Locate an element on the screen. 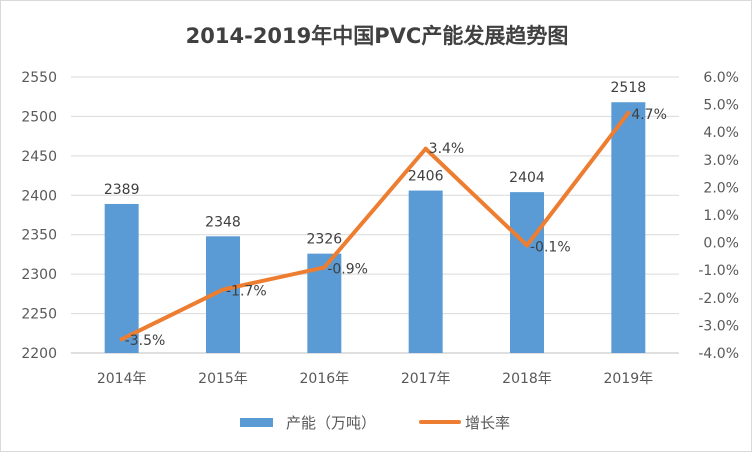 The width and height of the screenshot is (752, 453). left-axis-tick: 2550 is located at coordinates (39, 78).